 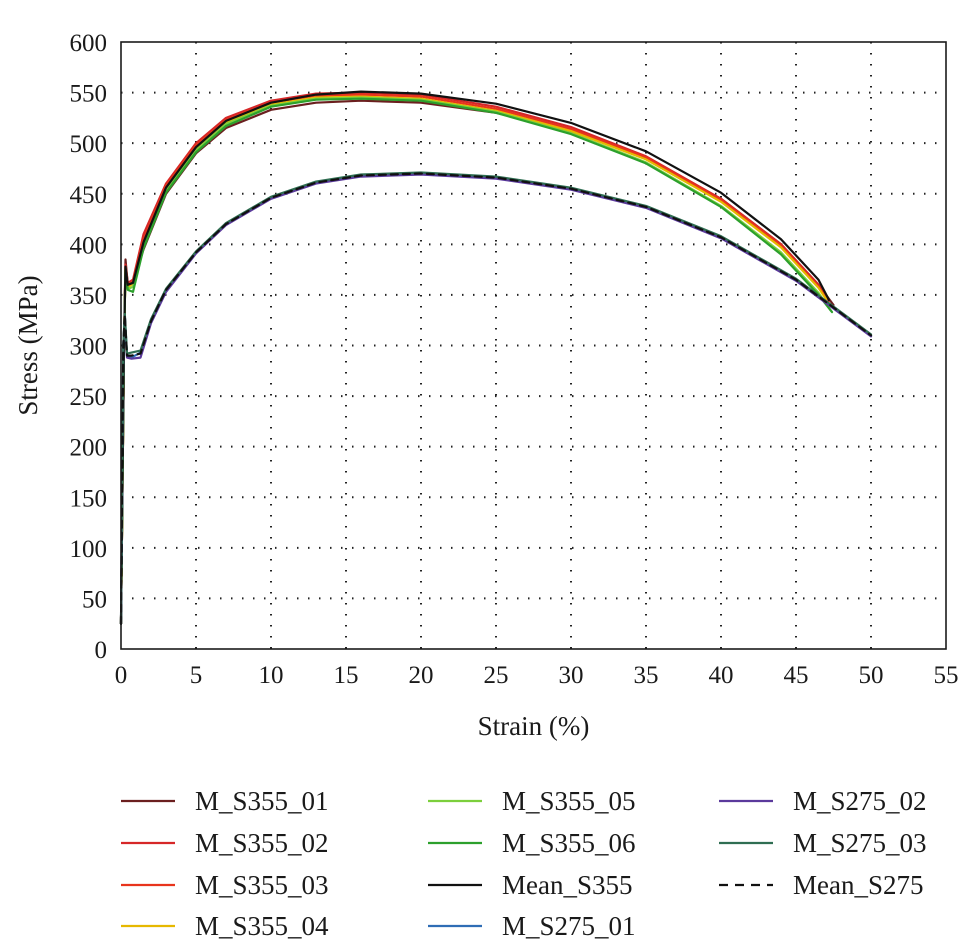 What do you see at coordinates (646, 675) in the screenshot?
I see `x-tick-label: 35` at bounding box center [646, 675].